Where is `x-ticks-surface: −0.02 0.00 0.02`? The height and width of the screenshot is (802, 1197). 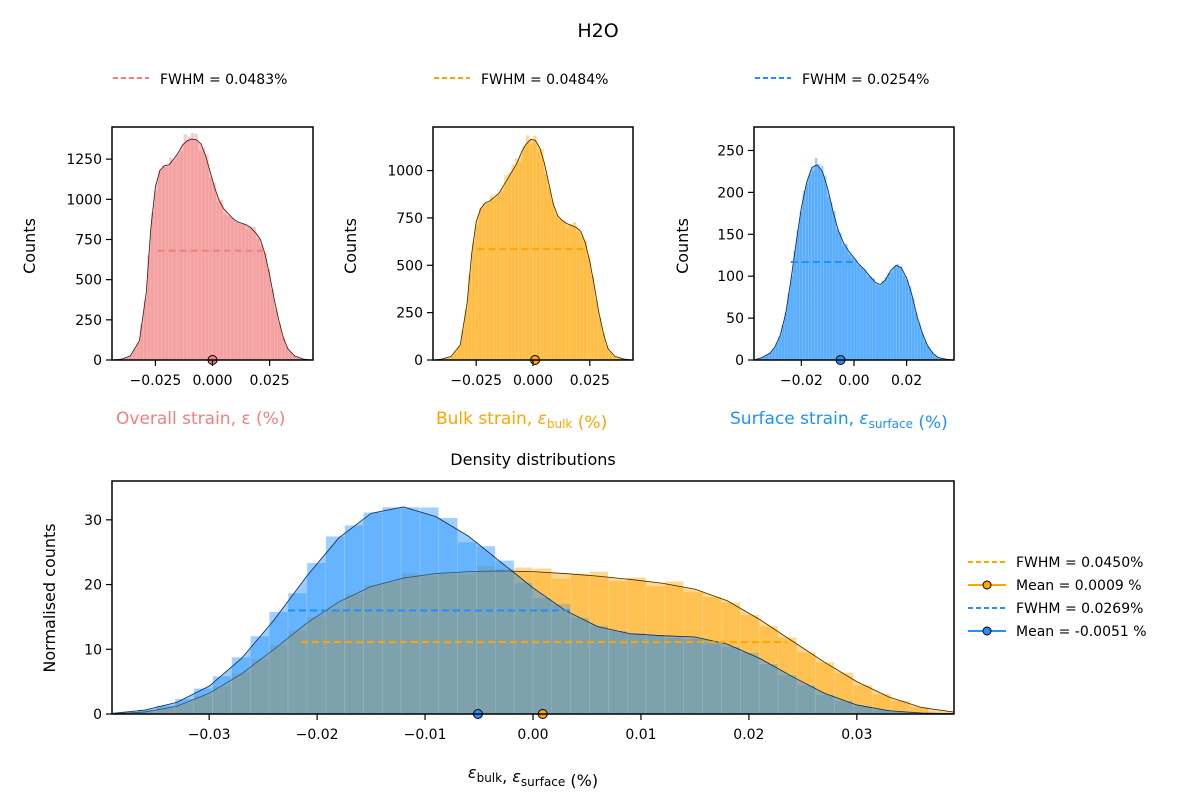 x-ticks-surface: −0.02 0.00 0.02 is located at coordinates (851, 374).